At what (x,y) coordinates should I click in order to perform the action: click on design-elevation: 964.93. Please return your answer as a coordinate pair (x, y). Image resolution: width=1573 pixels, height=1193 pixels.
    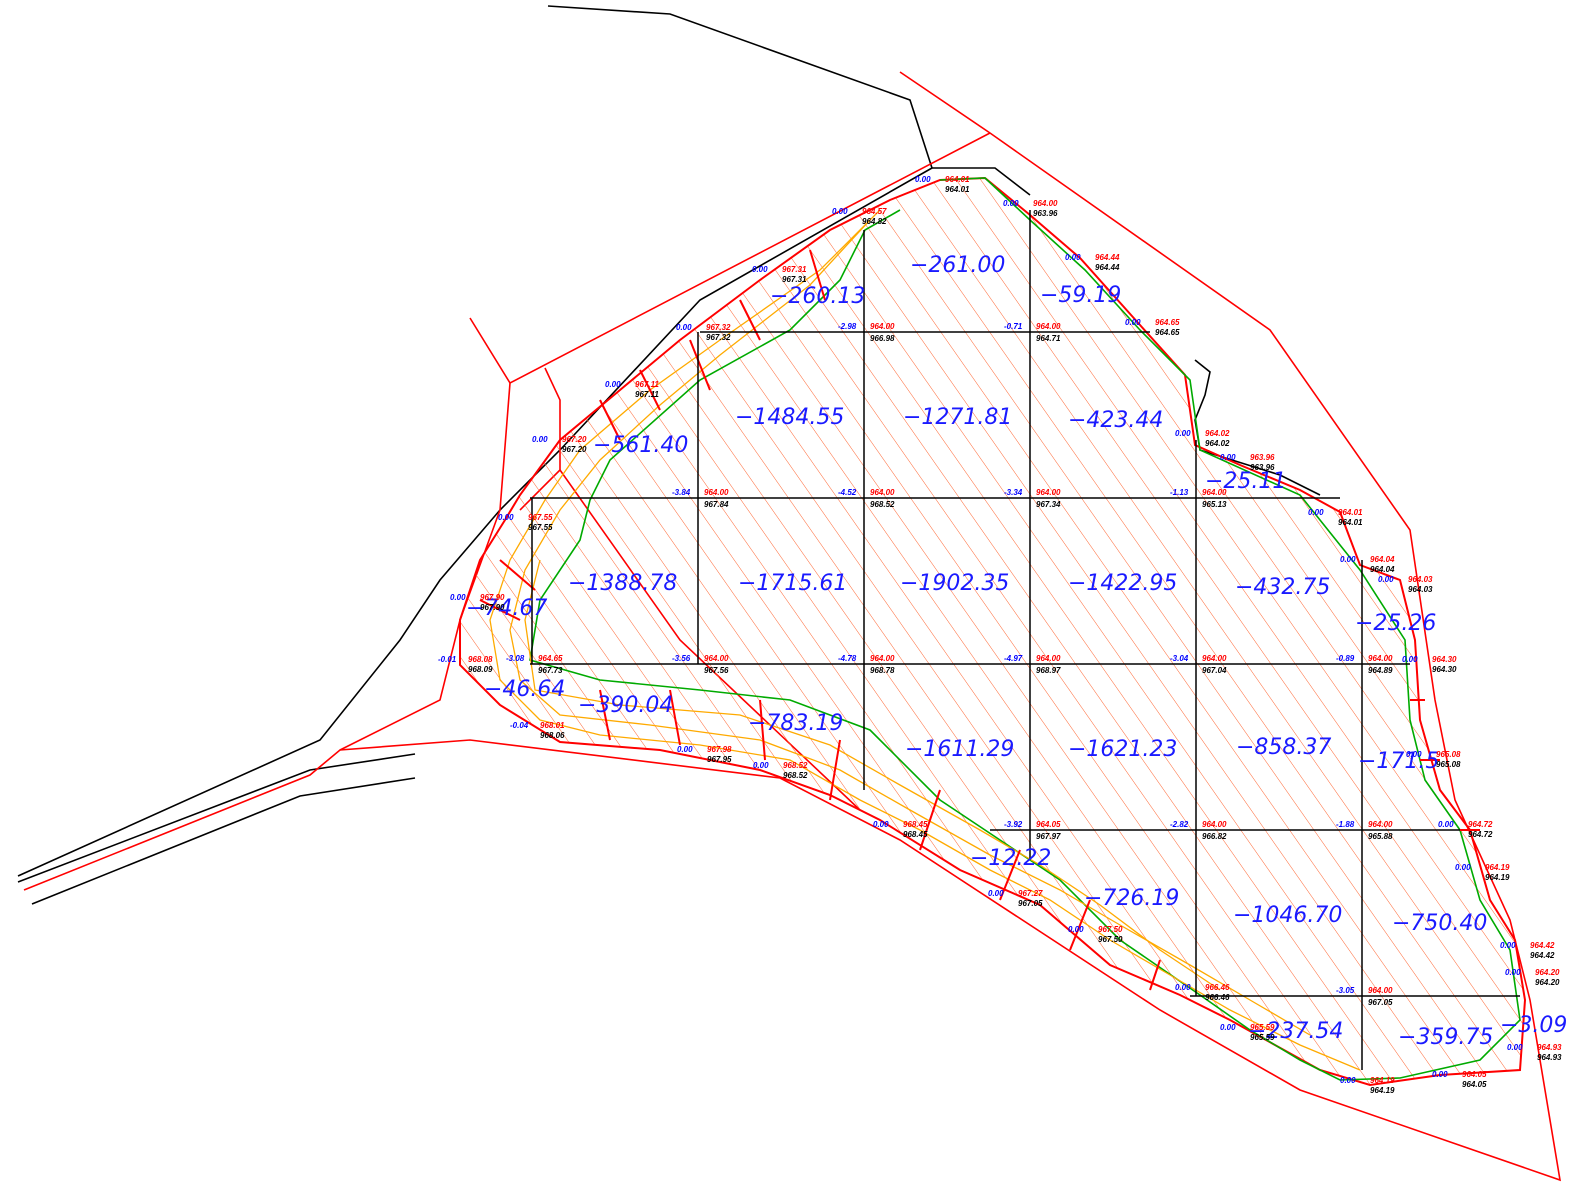
    Looking at the image, I should click on (1549, 1047).